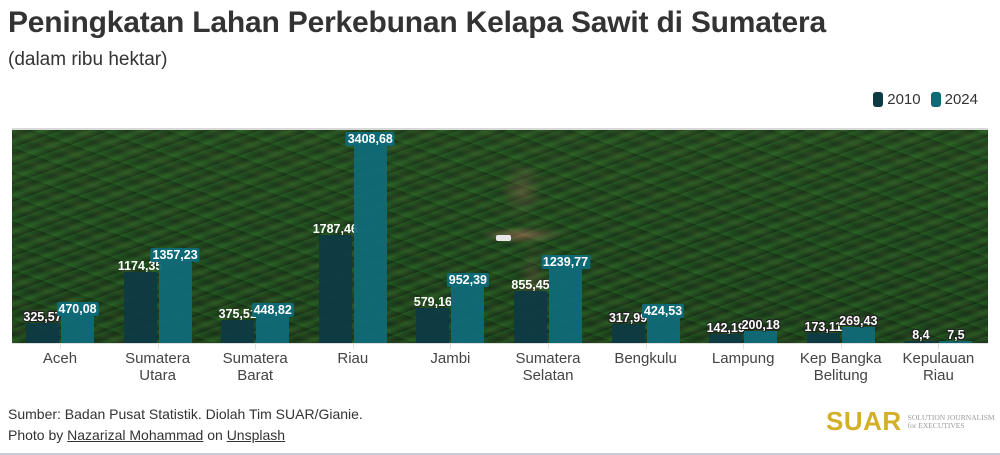  I want to click on legend-item-2024: 2024, so click(954, 99).